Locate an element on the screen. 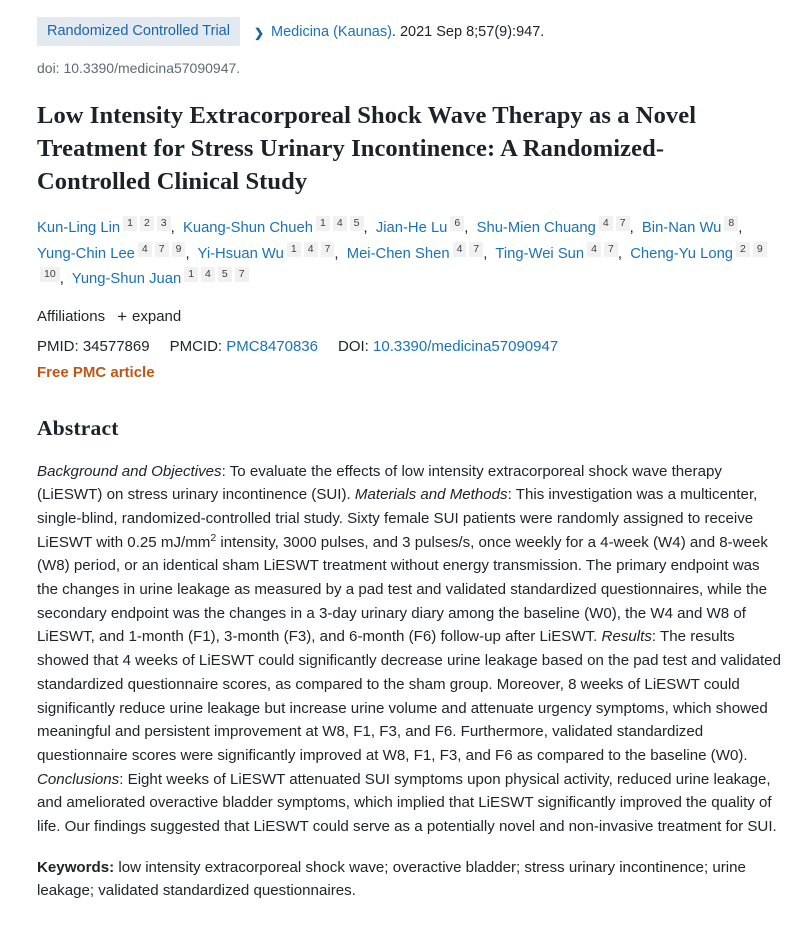  author-link: Yi-Hsuan Wu is located at coordinates (240, 253).